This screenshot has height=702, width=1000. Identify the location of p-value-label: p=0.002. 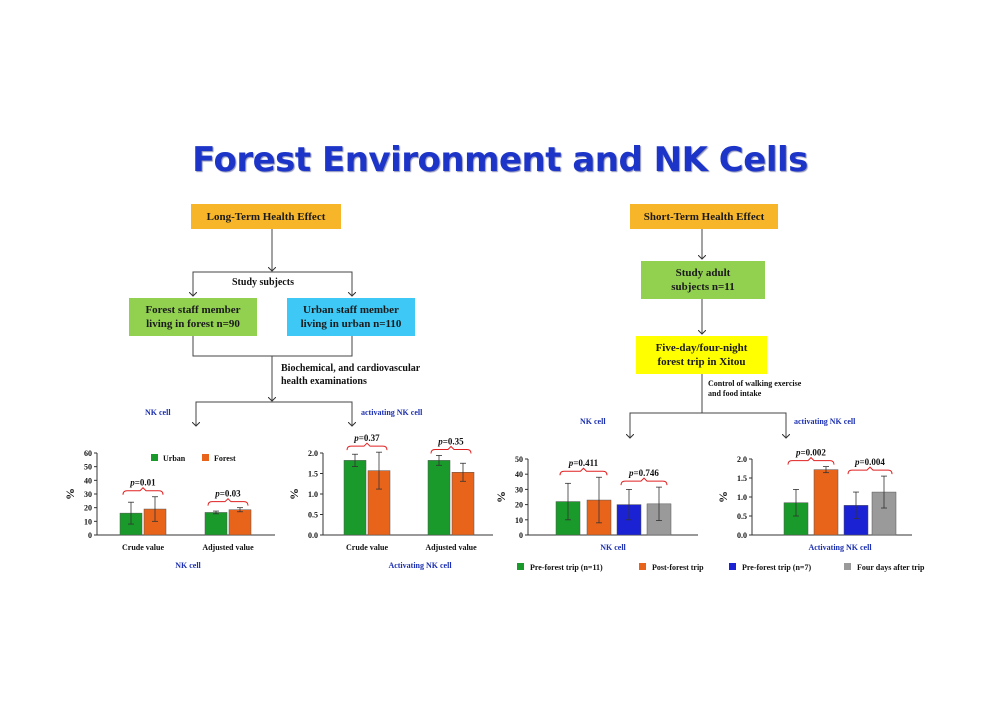
(810, 453).